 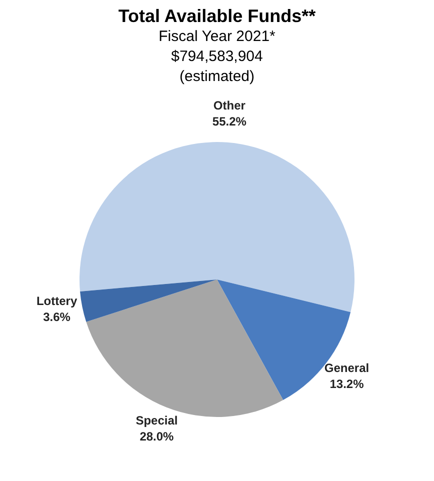 I want to click on chart-subtitle: Fiscal Year 2021* $794,583,904 (estimated), so click(x=217, y=57).